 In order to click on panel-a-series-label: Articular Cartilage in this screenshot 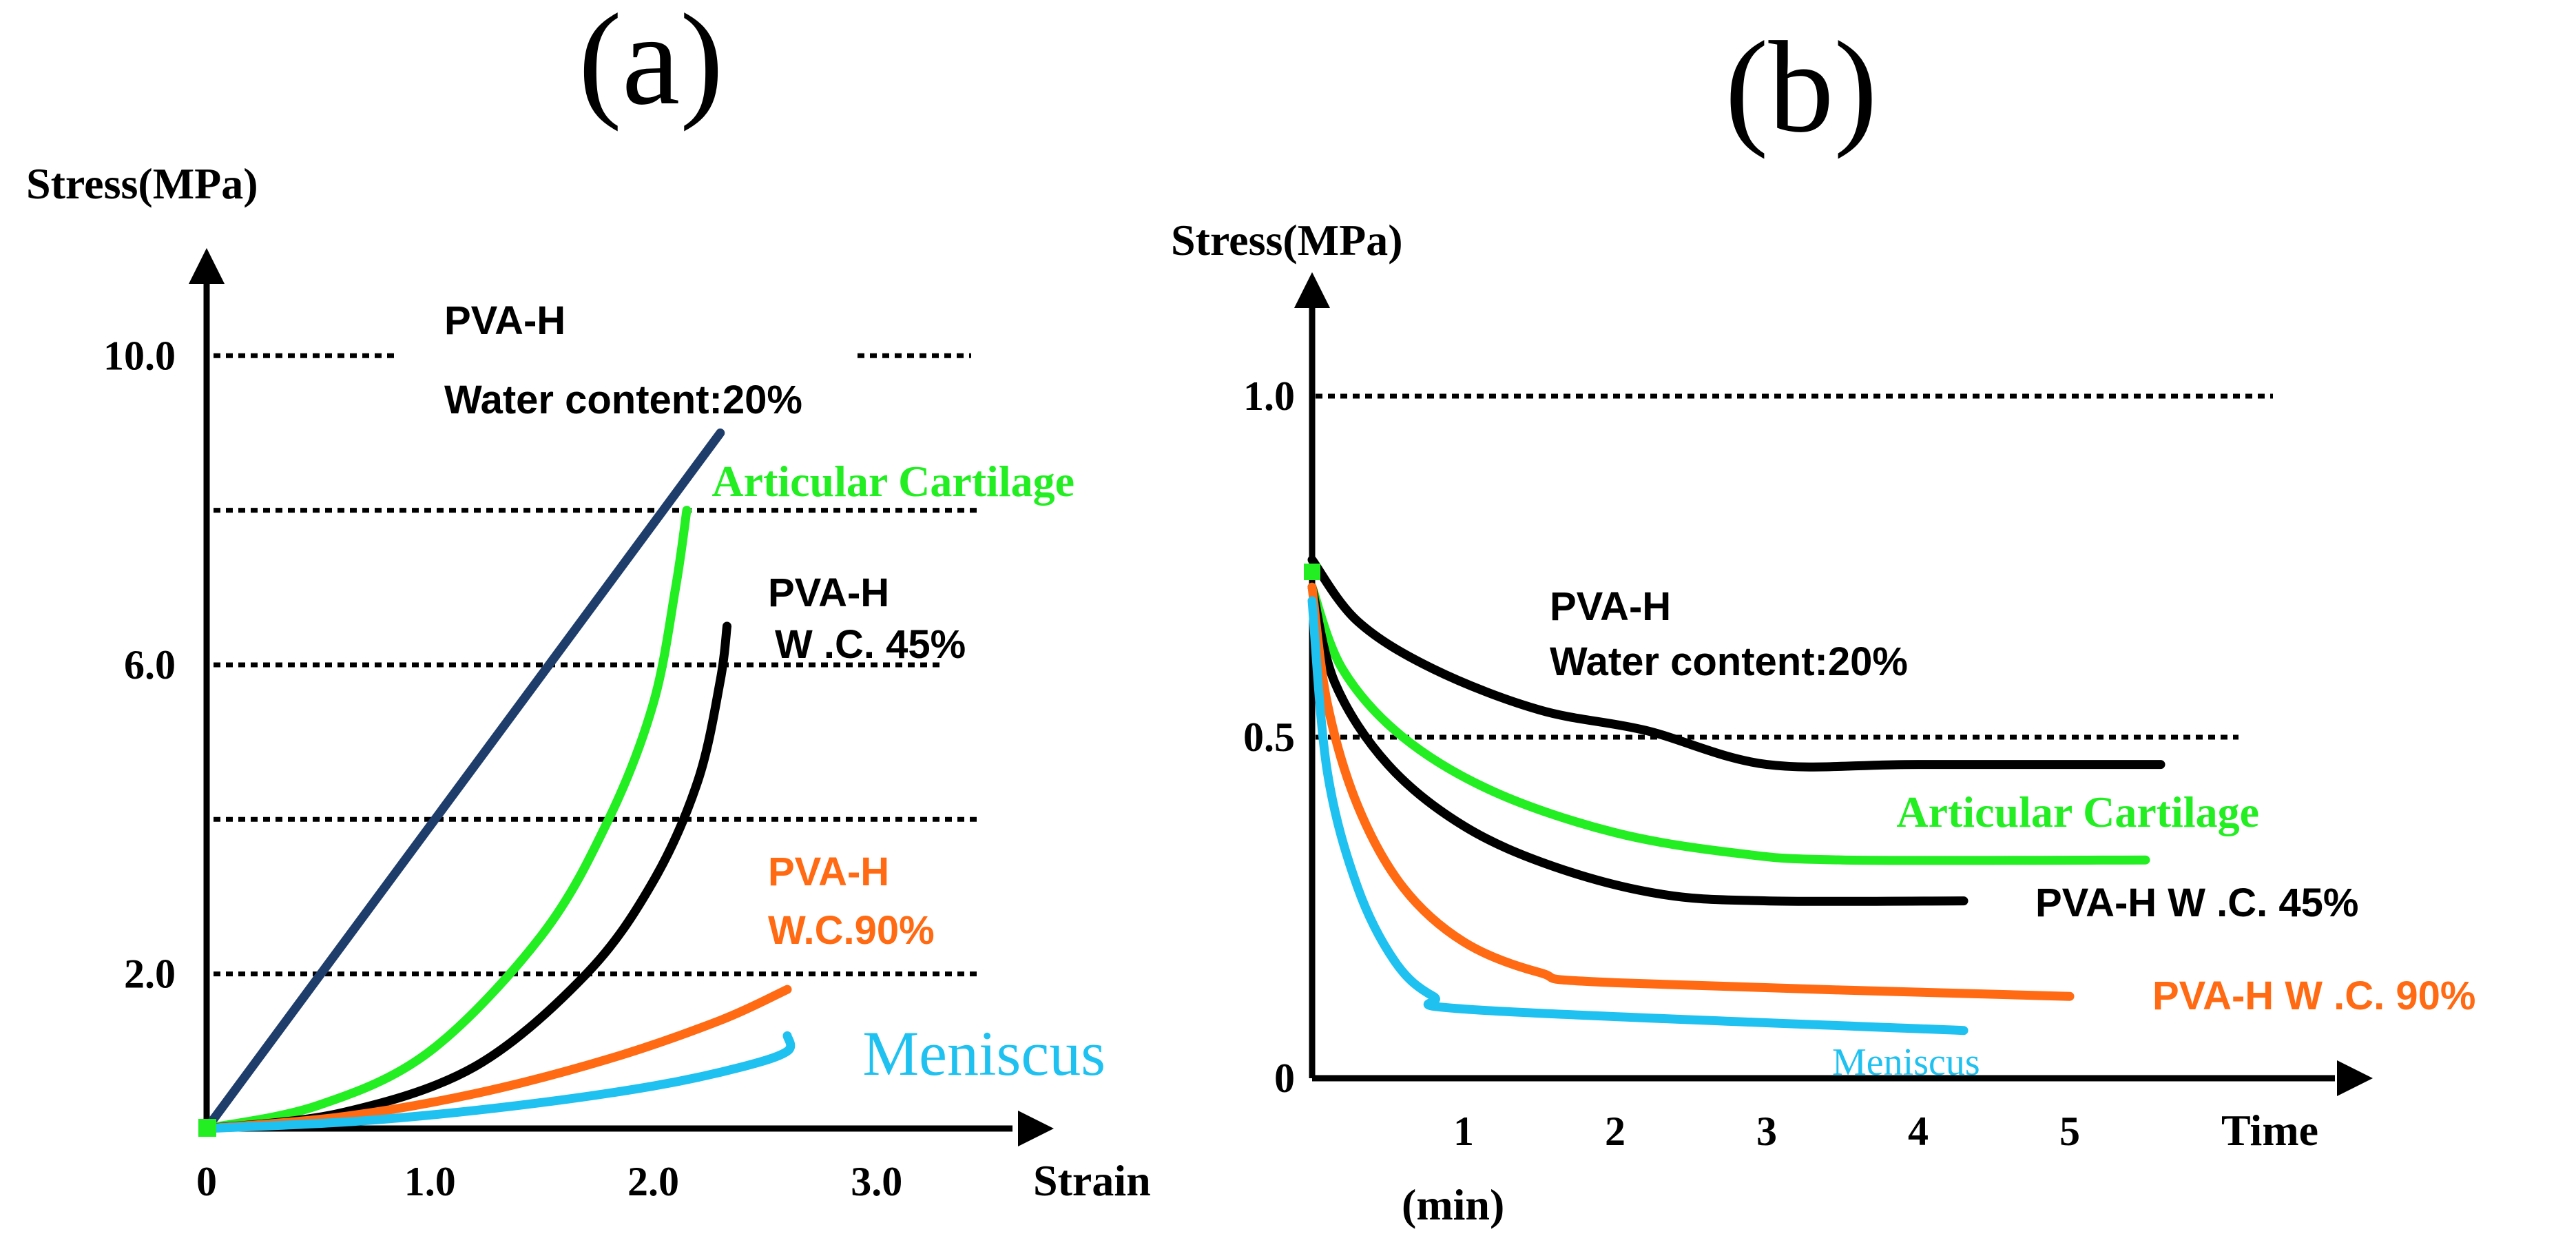, I will do `click(892, 481)`.